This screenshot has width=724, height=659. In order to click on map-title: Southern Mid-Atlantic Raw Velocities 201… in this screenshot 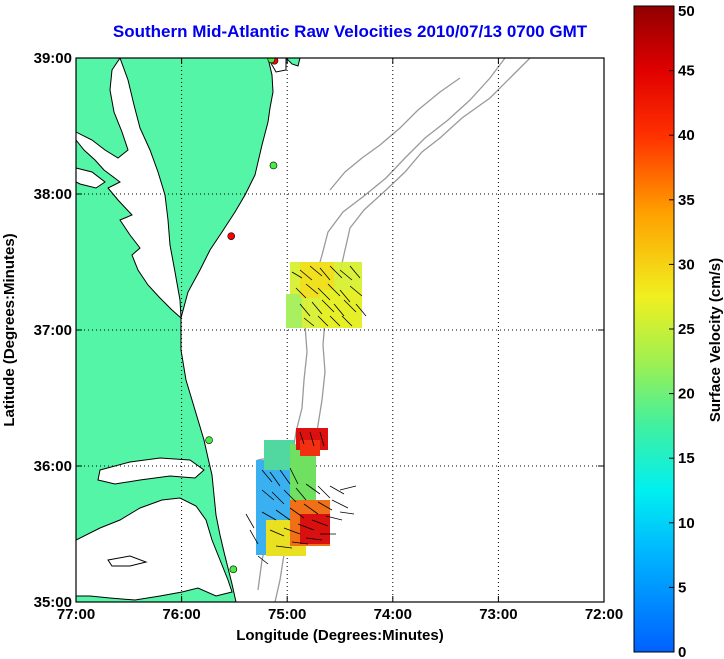, I will do `click(350, 31)`.